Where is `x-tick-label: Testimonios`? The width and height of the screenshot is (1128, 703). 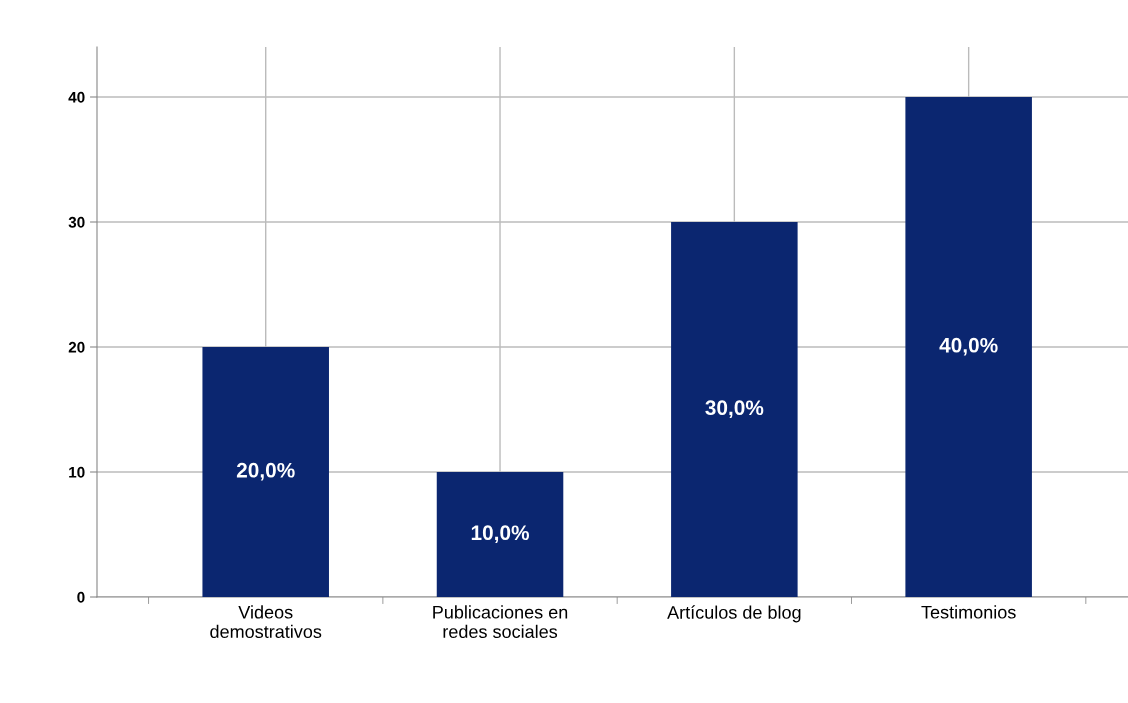 x-tick-label: Testimonios is located at coordinates (968, 612).